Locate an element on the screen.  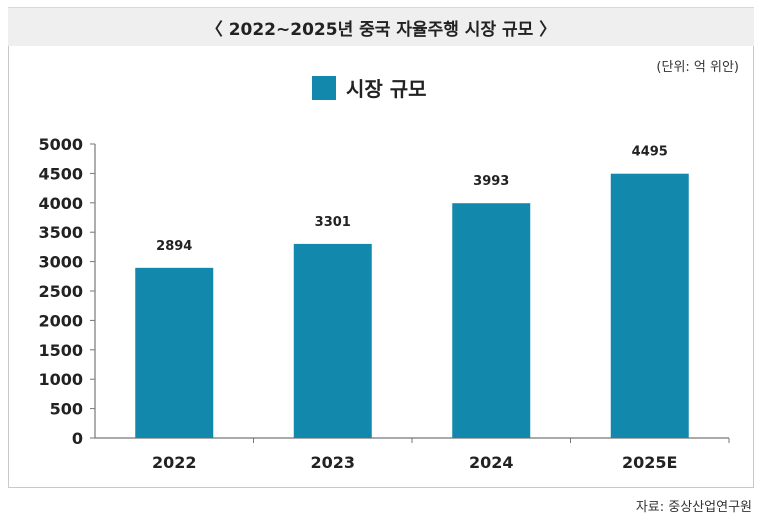
legend-label: 시장 규모 is located at coordinates (386, 89).